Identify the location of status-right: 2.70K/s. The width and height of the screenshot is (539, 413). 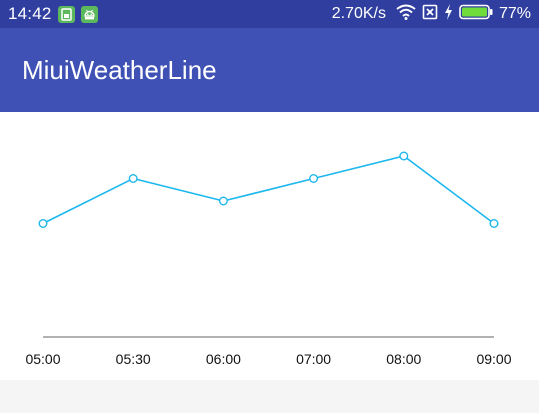
(431, 14).